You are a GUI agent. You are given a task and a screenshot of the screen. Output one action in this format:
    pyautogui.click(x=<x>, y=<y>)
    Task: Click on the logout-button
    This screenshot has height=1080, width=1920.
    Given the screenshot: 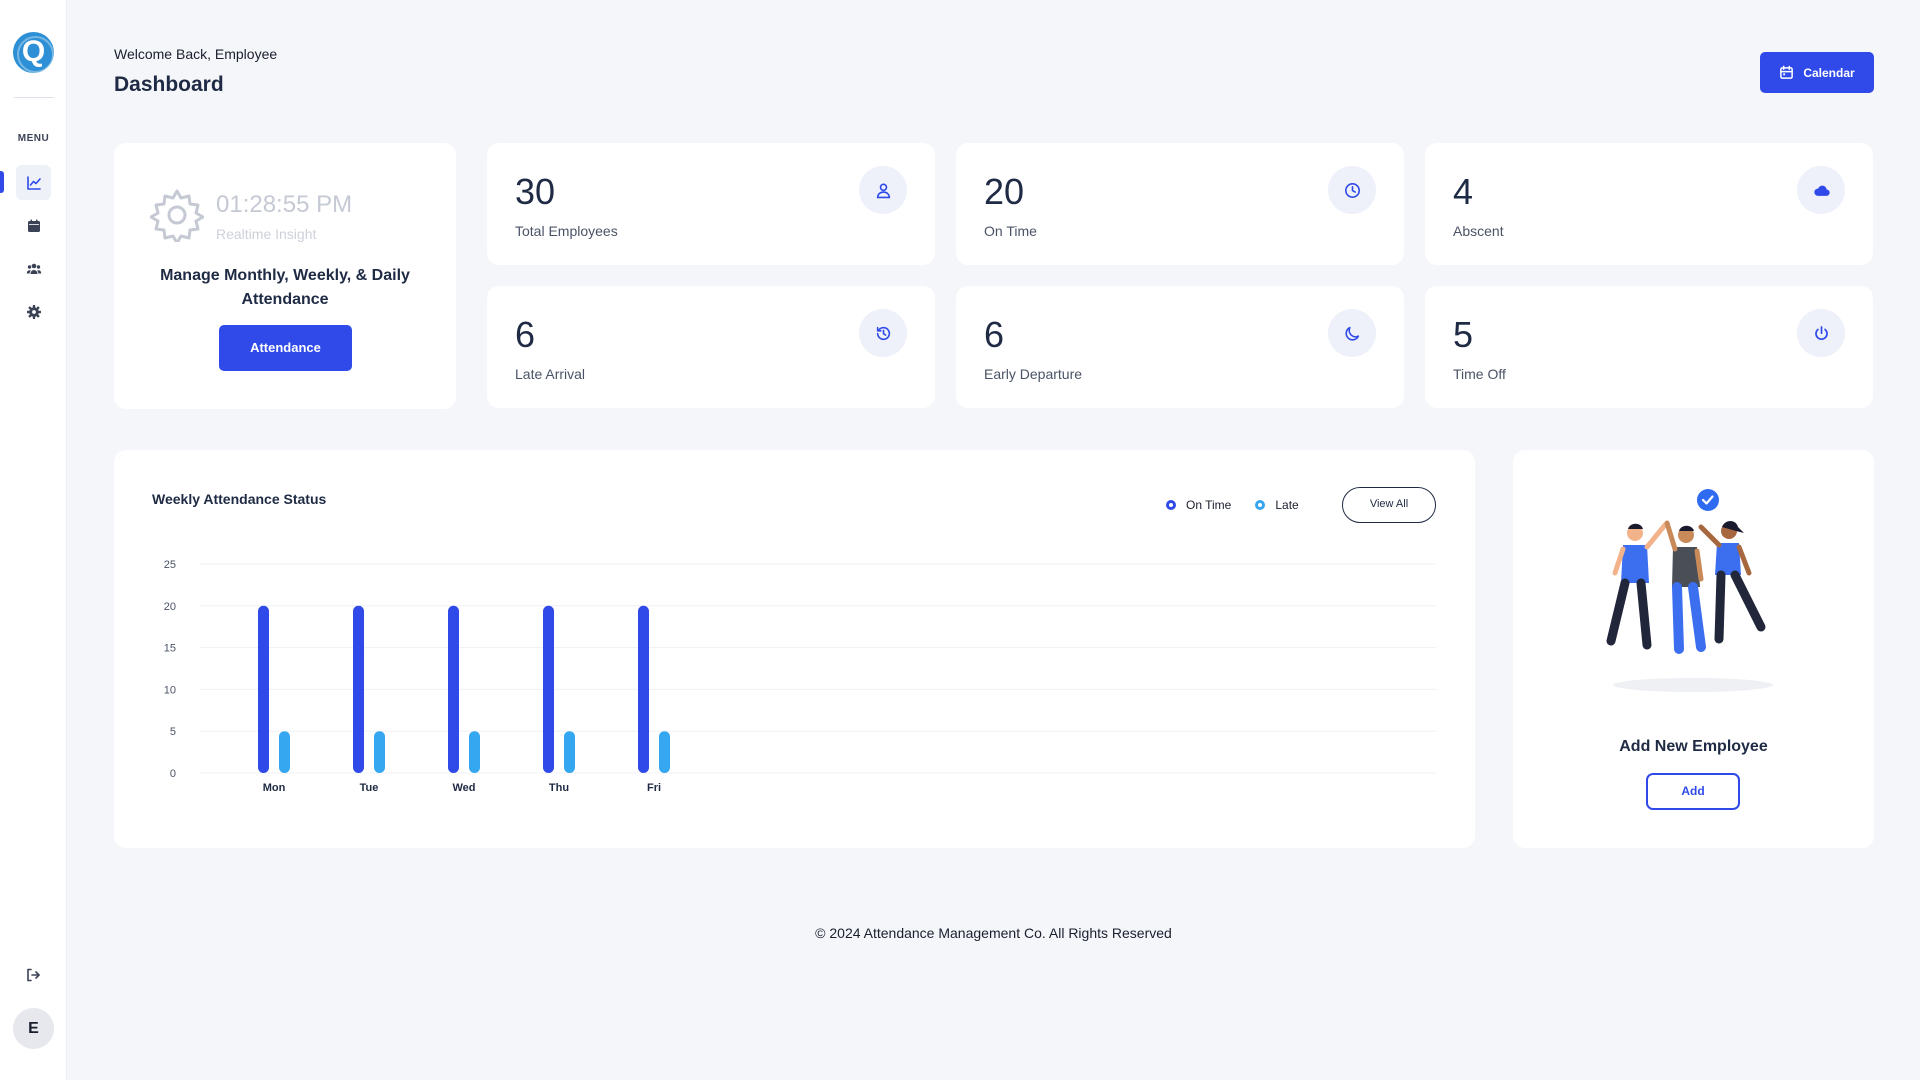 What is the action you would take?
    pyautogui.click(x=33, y=975)
    